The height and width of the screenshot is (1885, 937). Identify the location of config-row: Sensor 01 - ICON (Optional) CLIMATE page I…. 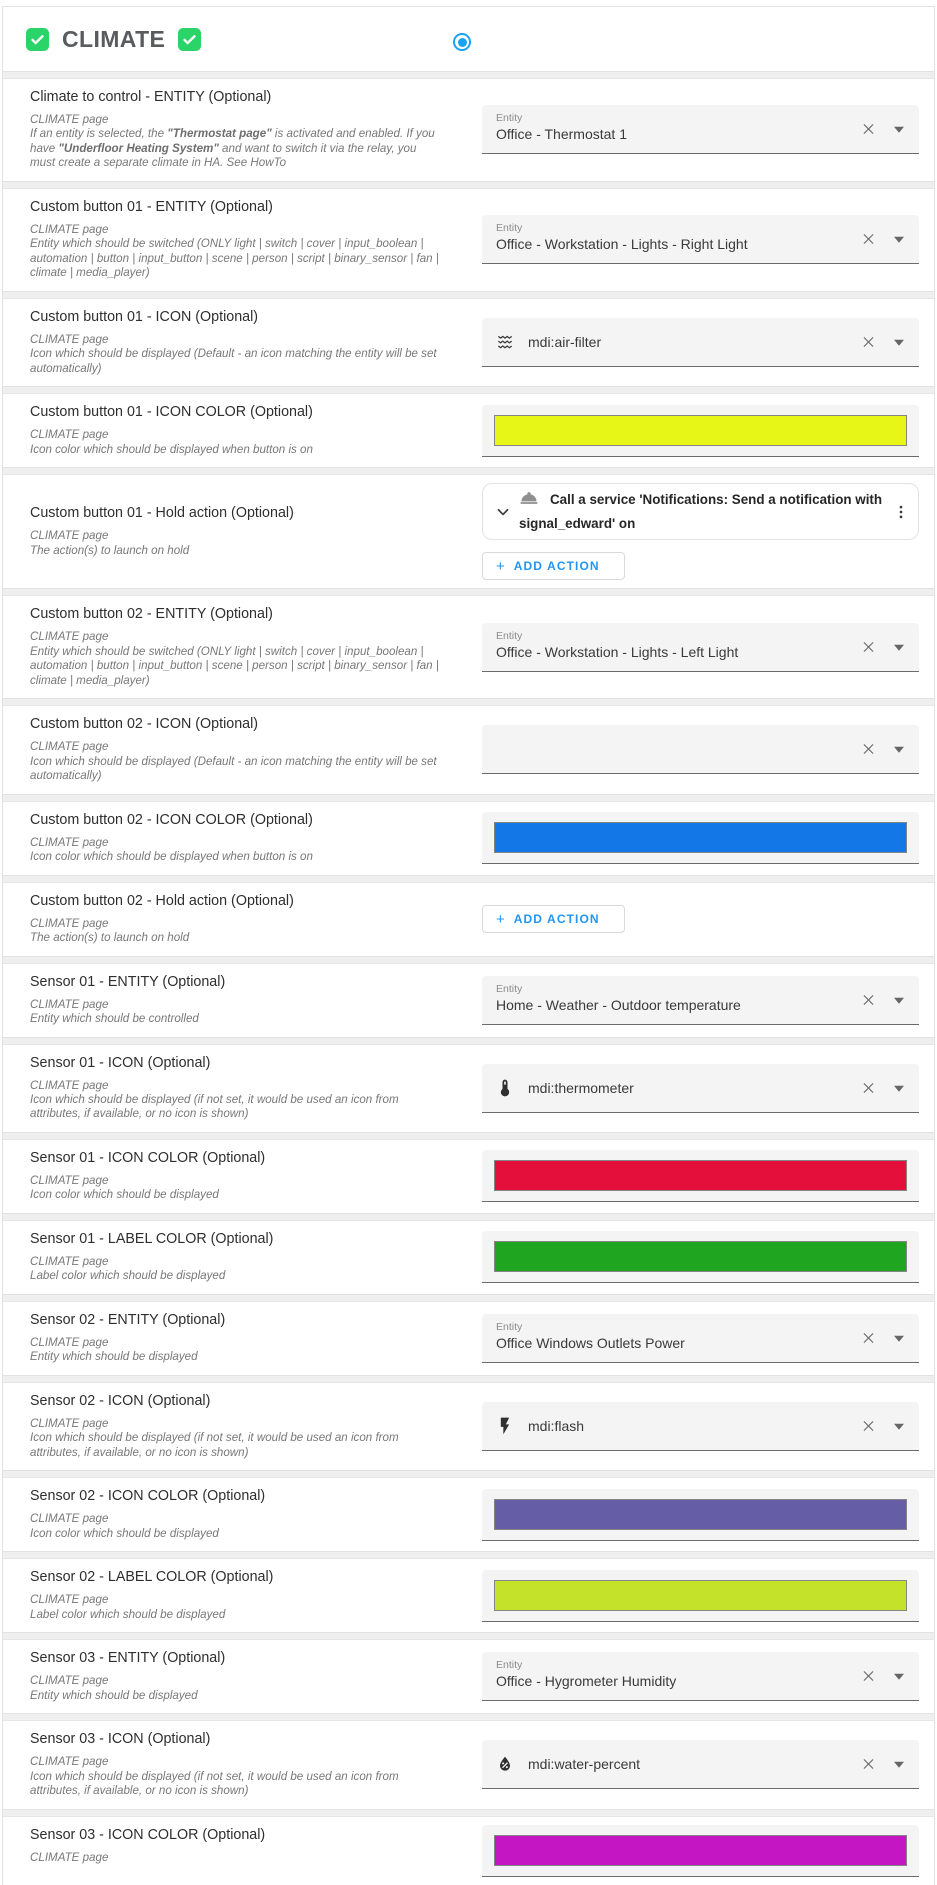
(468, 1088).